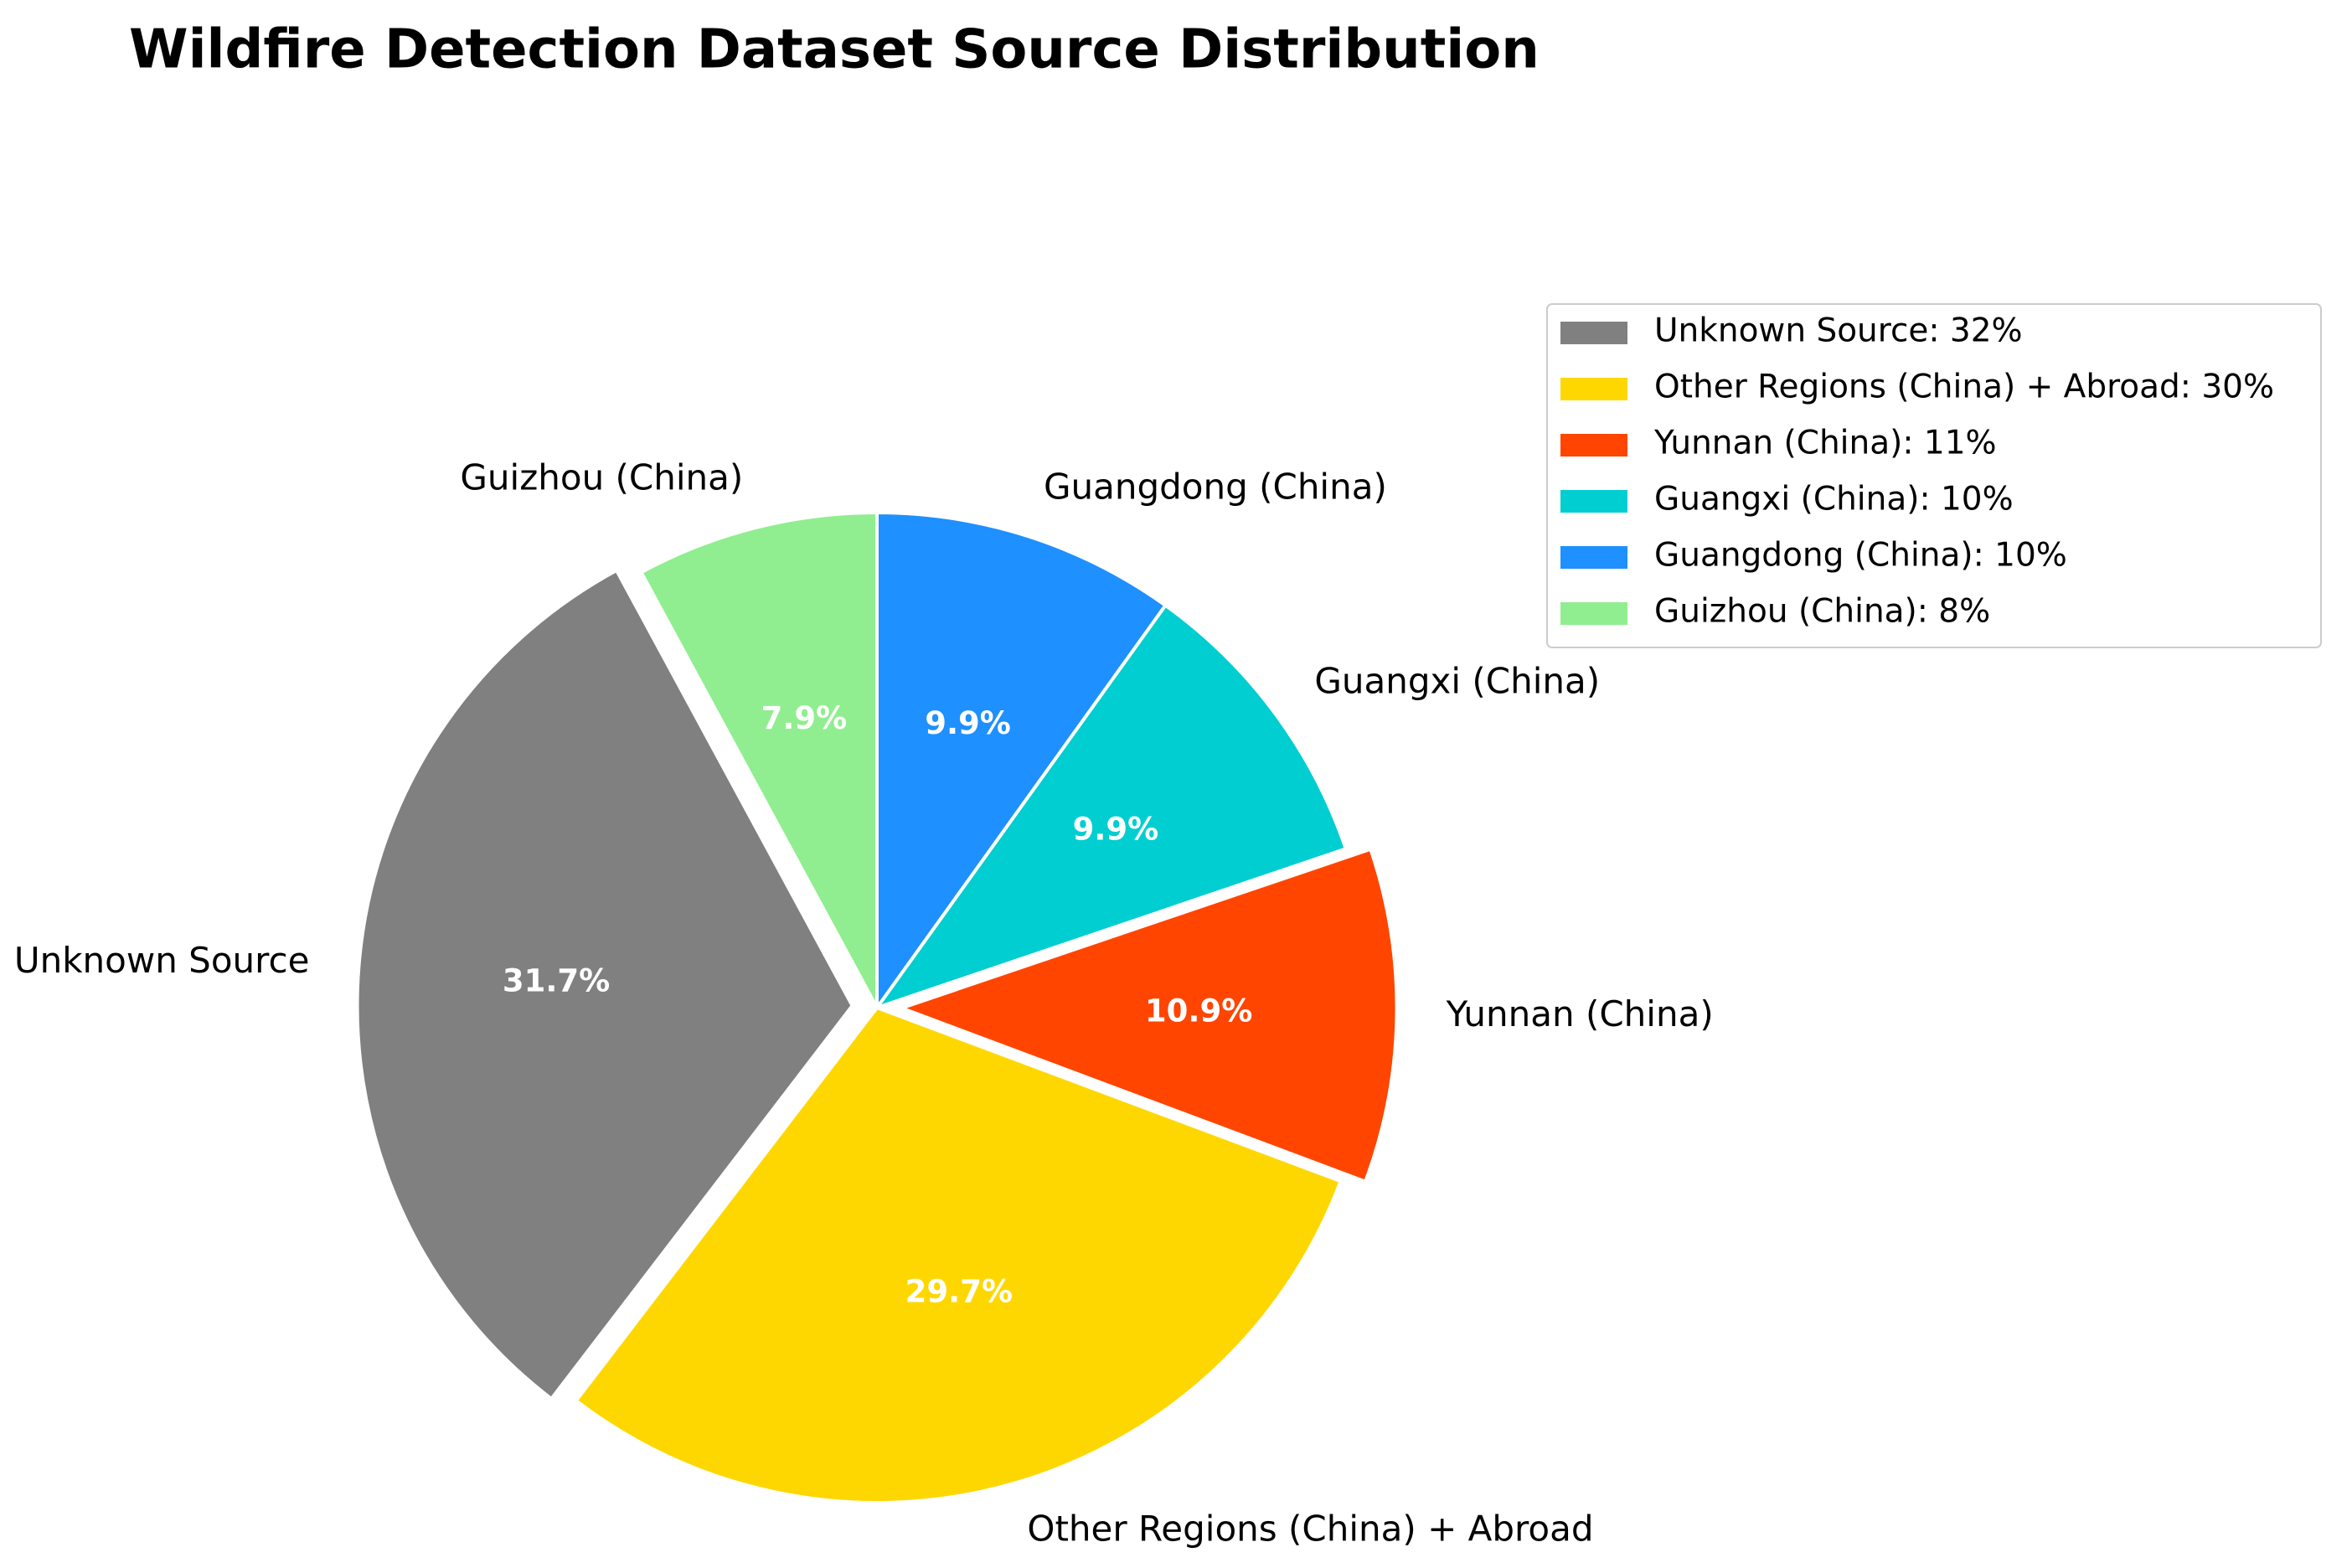  Describe the element at coordinates (601, 477) in the screenshot. I see `slice-label: Guizhou (China)` at that location.